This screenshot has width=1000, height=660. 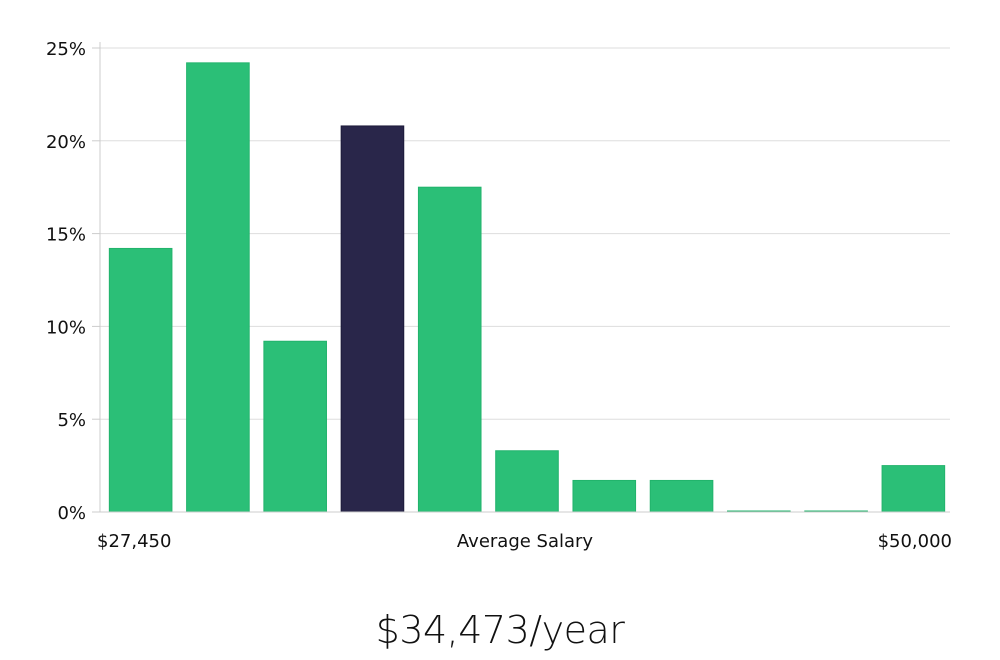 I want to click on highlighted-bar, so click(x=372, y=319).